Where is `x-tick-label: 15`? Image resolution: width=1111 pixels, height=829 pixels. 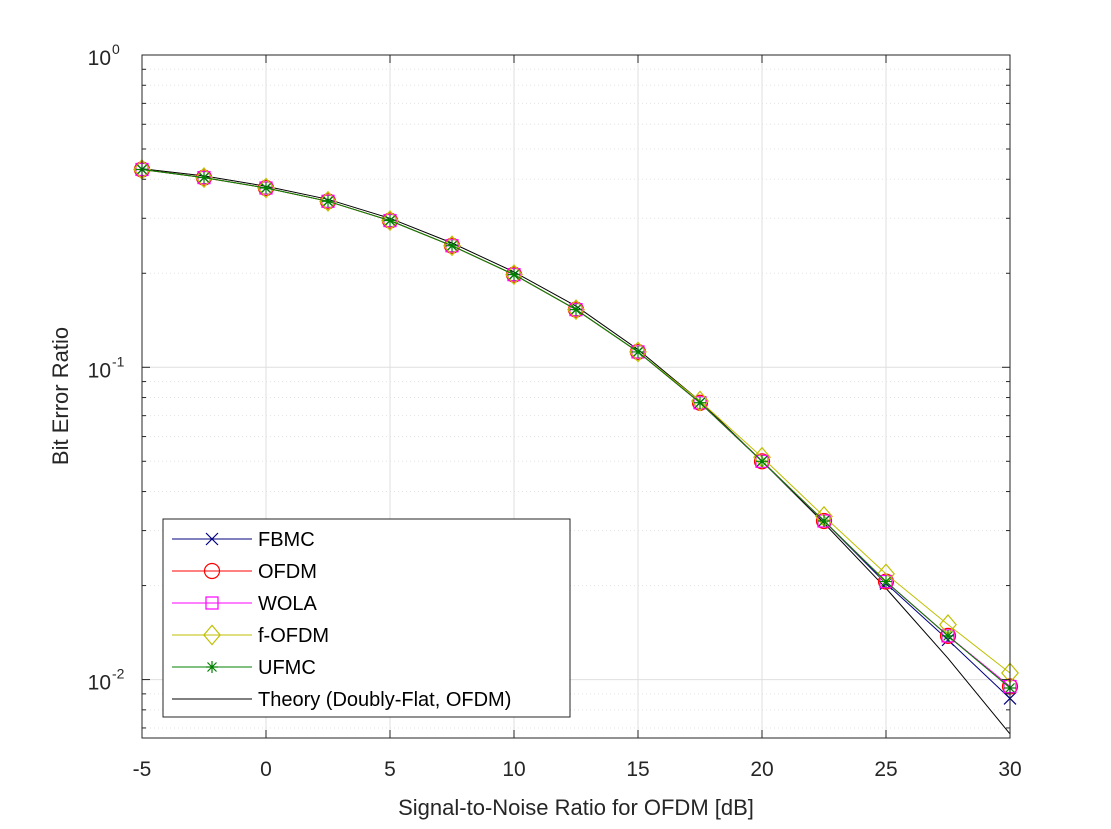
x-tick-label: 15 is located at coordinates (637, 769).